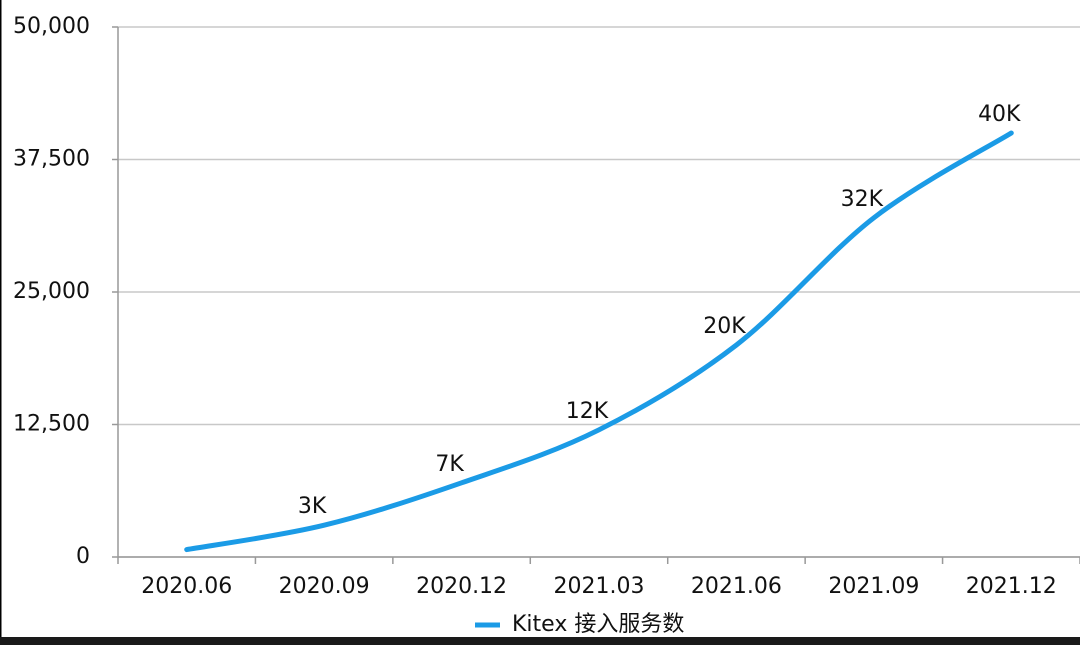  I want to click on legend-label: Kitex 接入服务数, so click(598, 624).